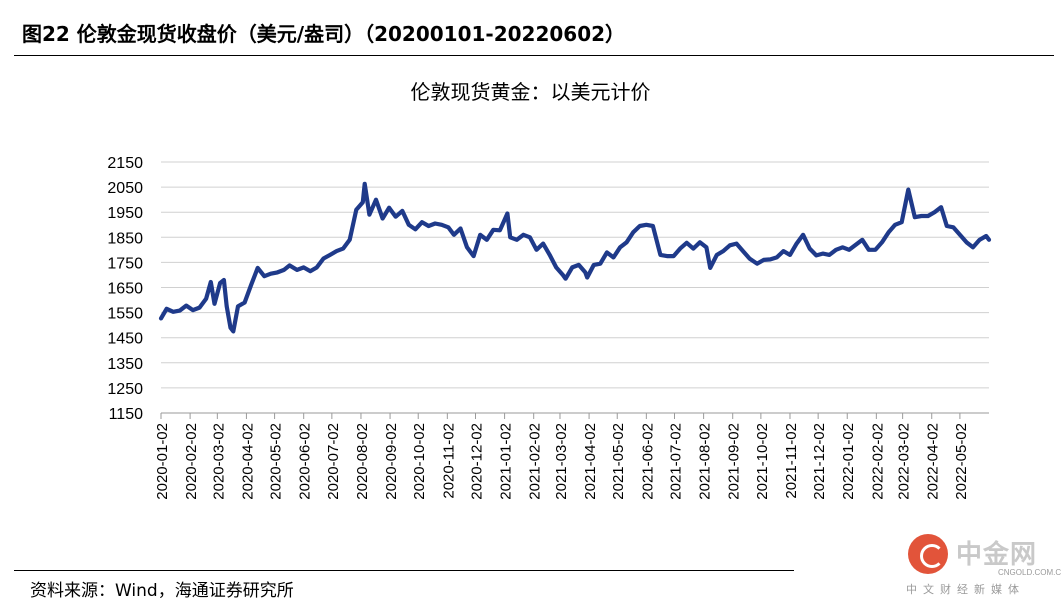 The height and width of the screenshot is (605, 1061). Describe the element at coordinates (125, 389) in the screenshot. I see `y-tick-label: 1250` at that location.